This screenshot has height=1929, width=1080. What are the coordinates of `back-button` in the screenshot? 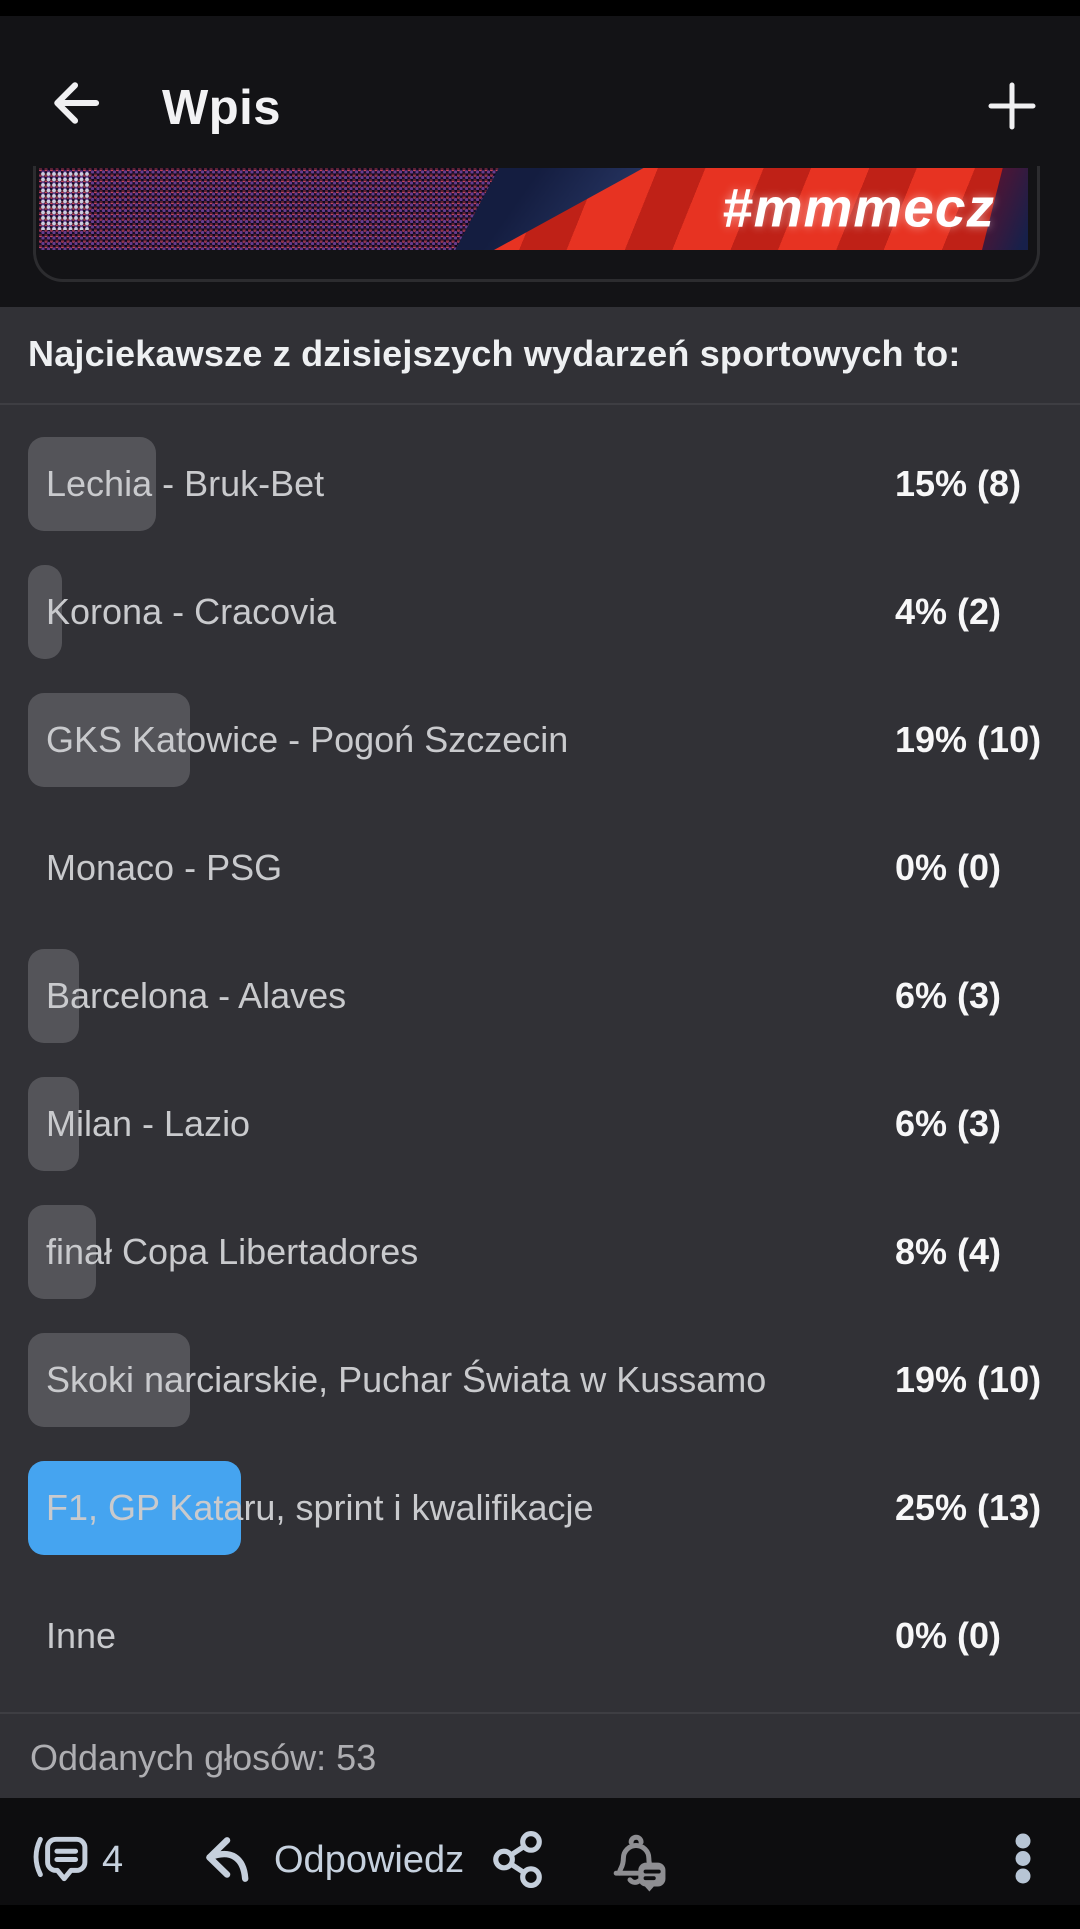 It's located at (75, 103).